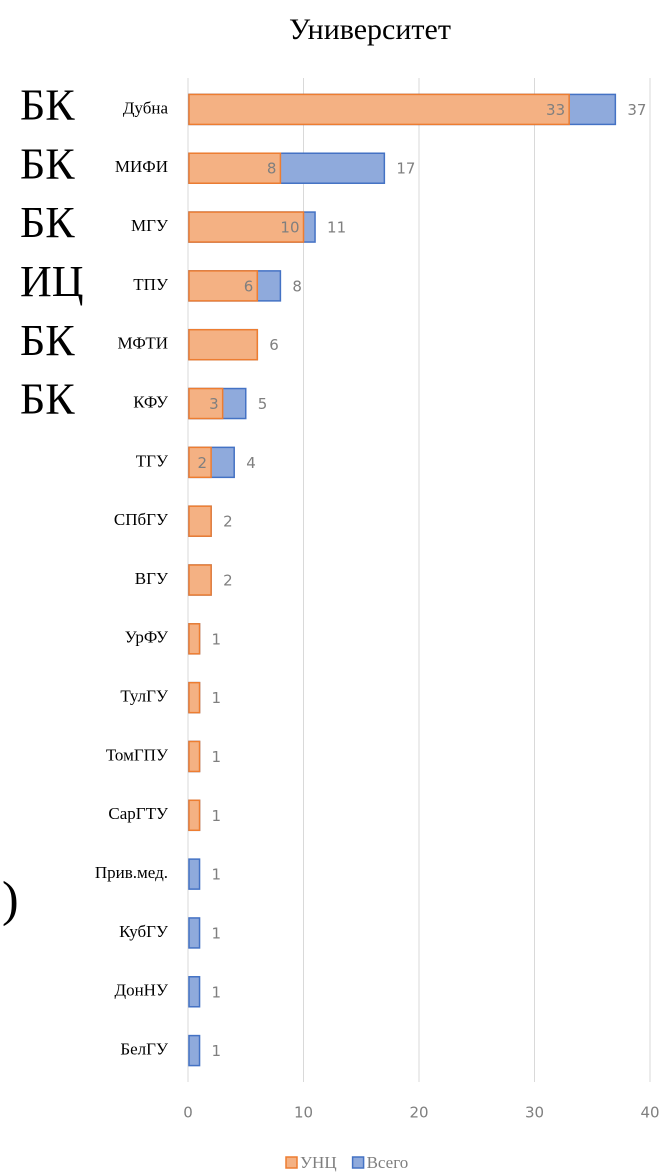  What do you see at coordinates (137, 754) in the screenshot?
I see `y-tick-label: ТомГПУ` at bounding box center [137, 754].